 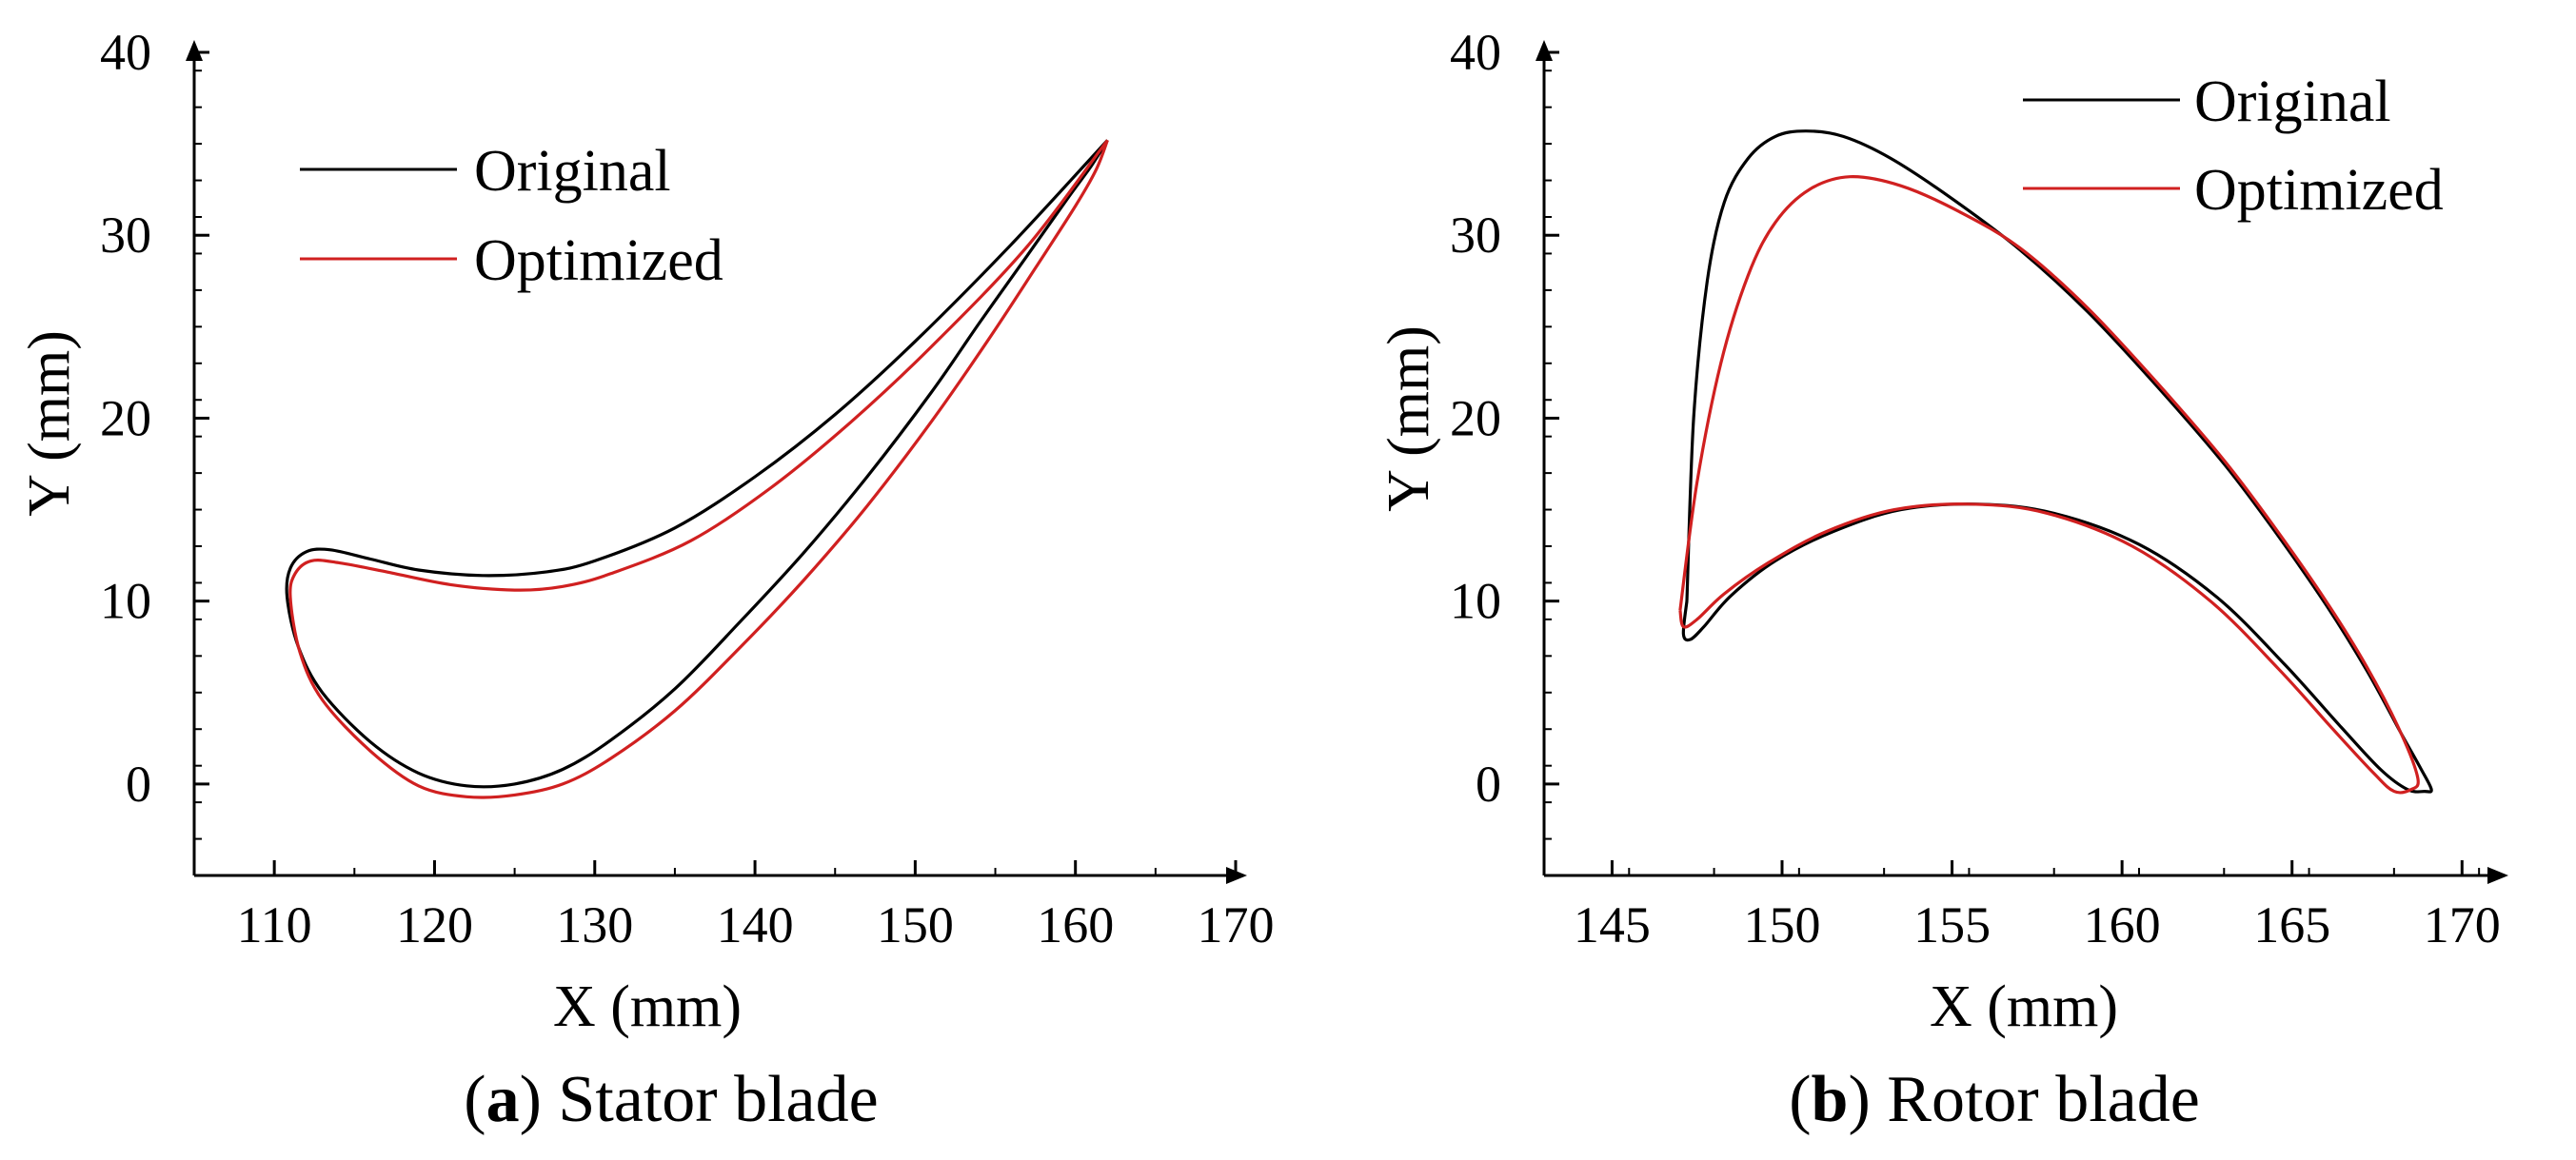 I want to click on stator-legend-optimized-label: Optimized, so click(x=598, y=260).